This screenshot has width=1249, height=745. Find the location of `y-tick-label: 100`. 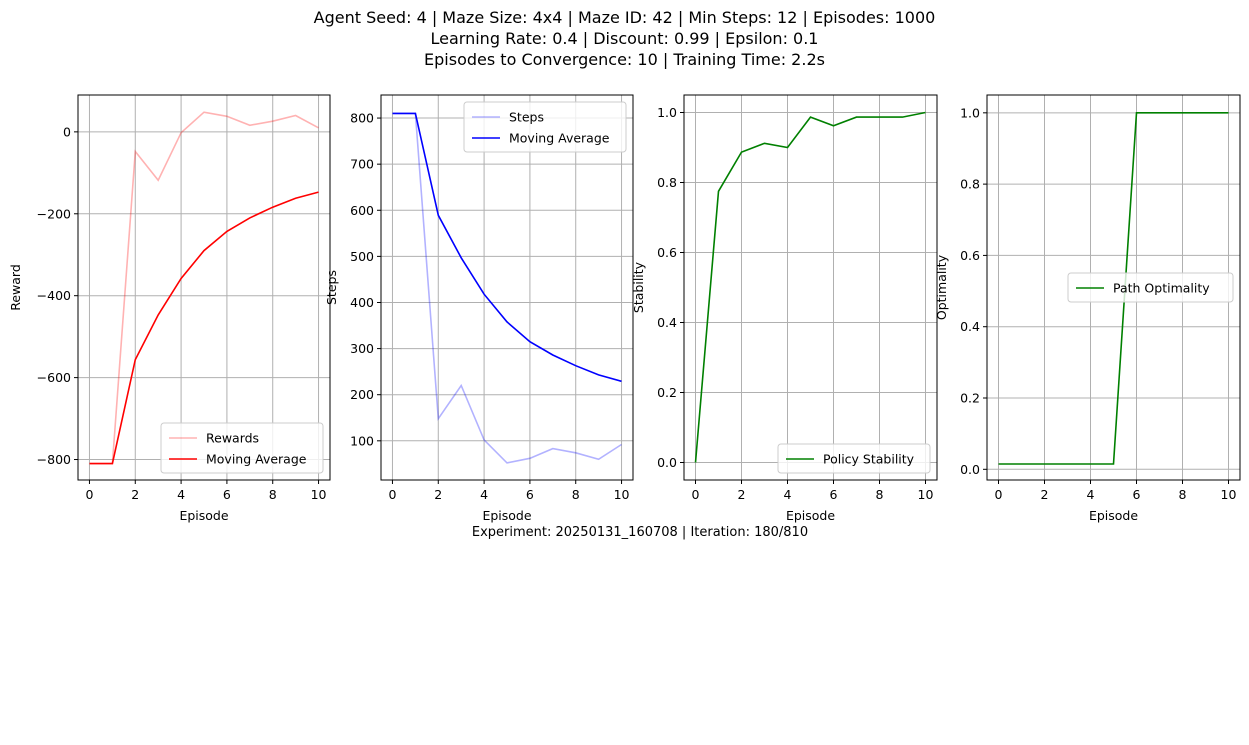

y-tick-label: 100 is located at coordinates (362, 440).